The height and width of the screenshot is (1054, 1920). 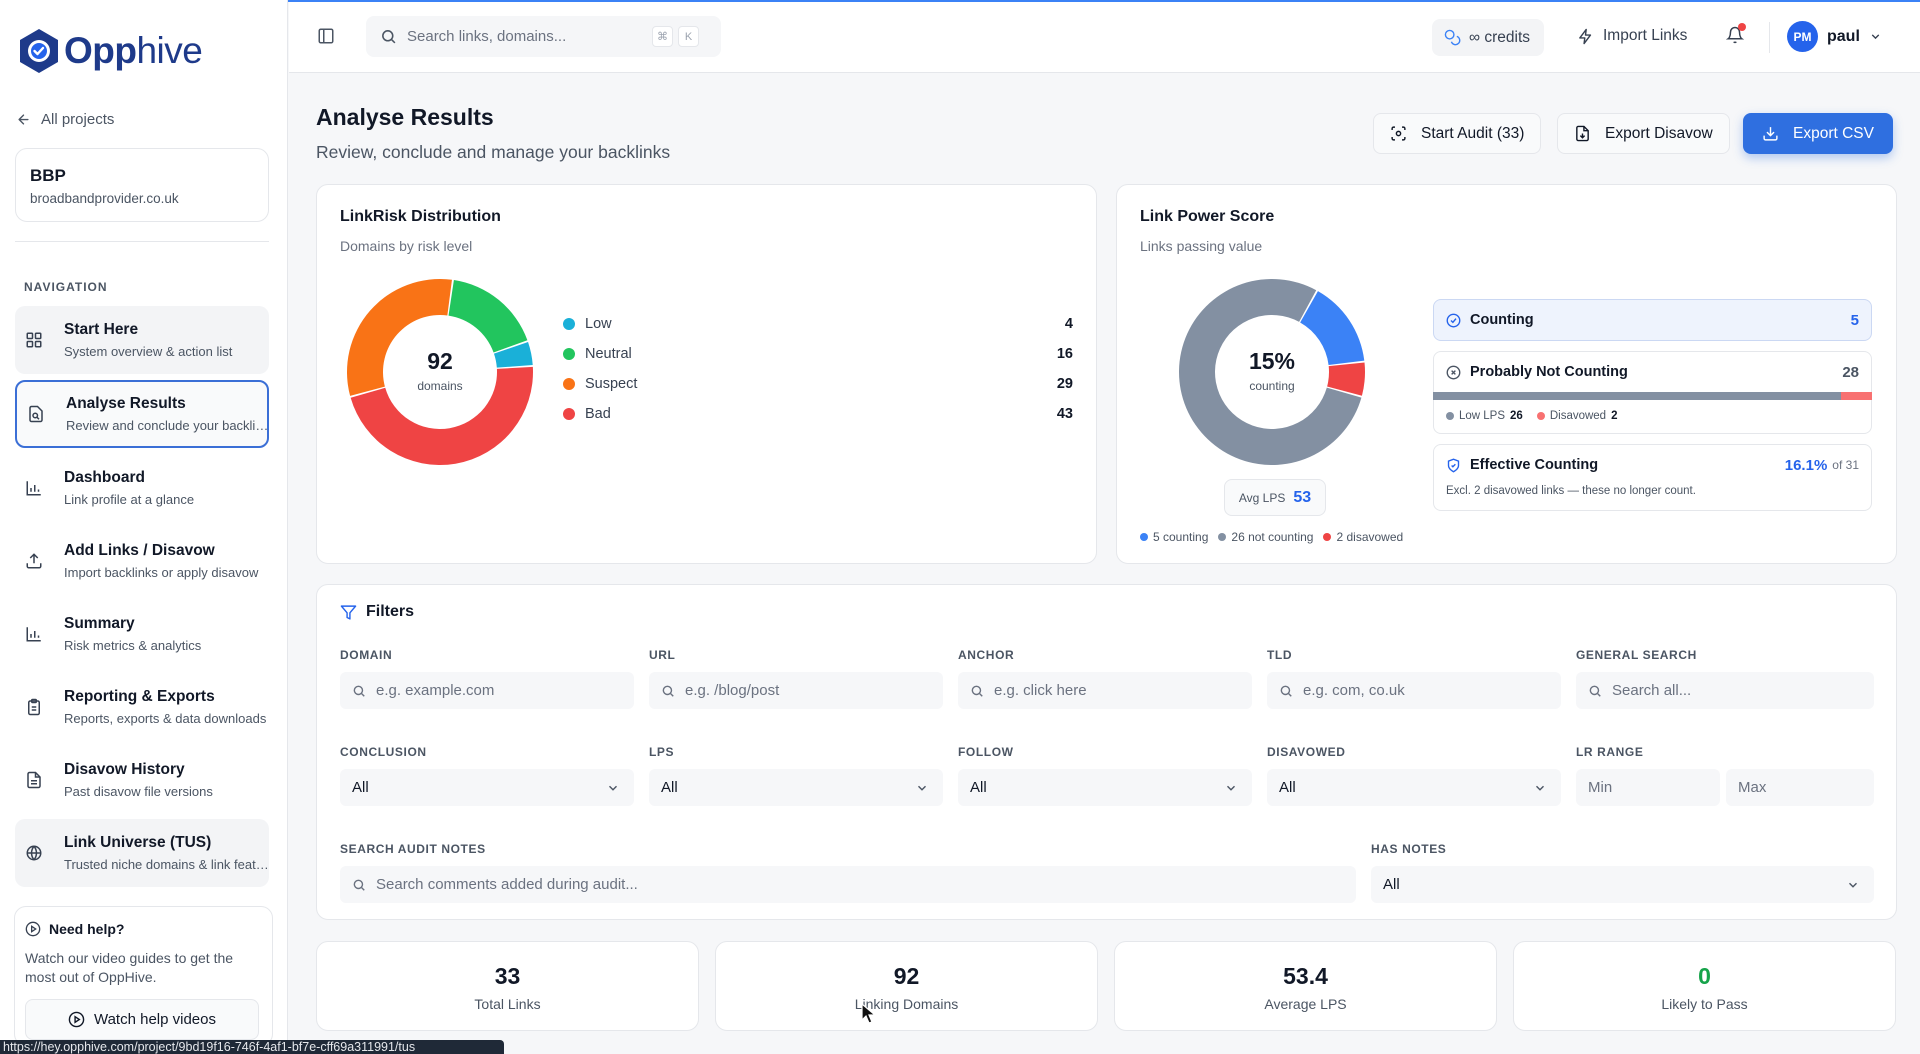 What do you see at coordinates (1818, 133) in the screenshot?
I see `export-csv-button: Export CSV` at bounding box center [1818, 133].